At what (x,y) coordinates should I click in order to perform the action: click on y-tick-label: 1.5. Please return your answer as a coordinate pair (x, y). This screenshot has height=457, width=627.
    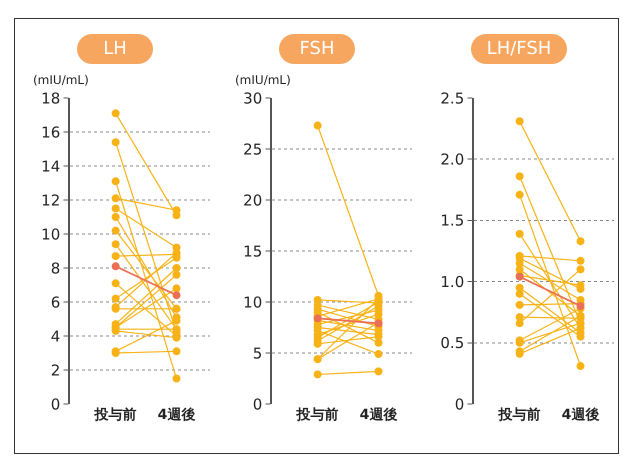
    Looking at the image, I should click on (452, 221).